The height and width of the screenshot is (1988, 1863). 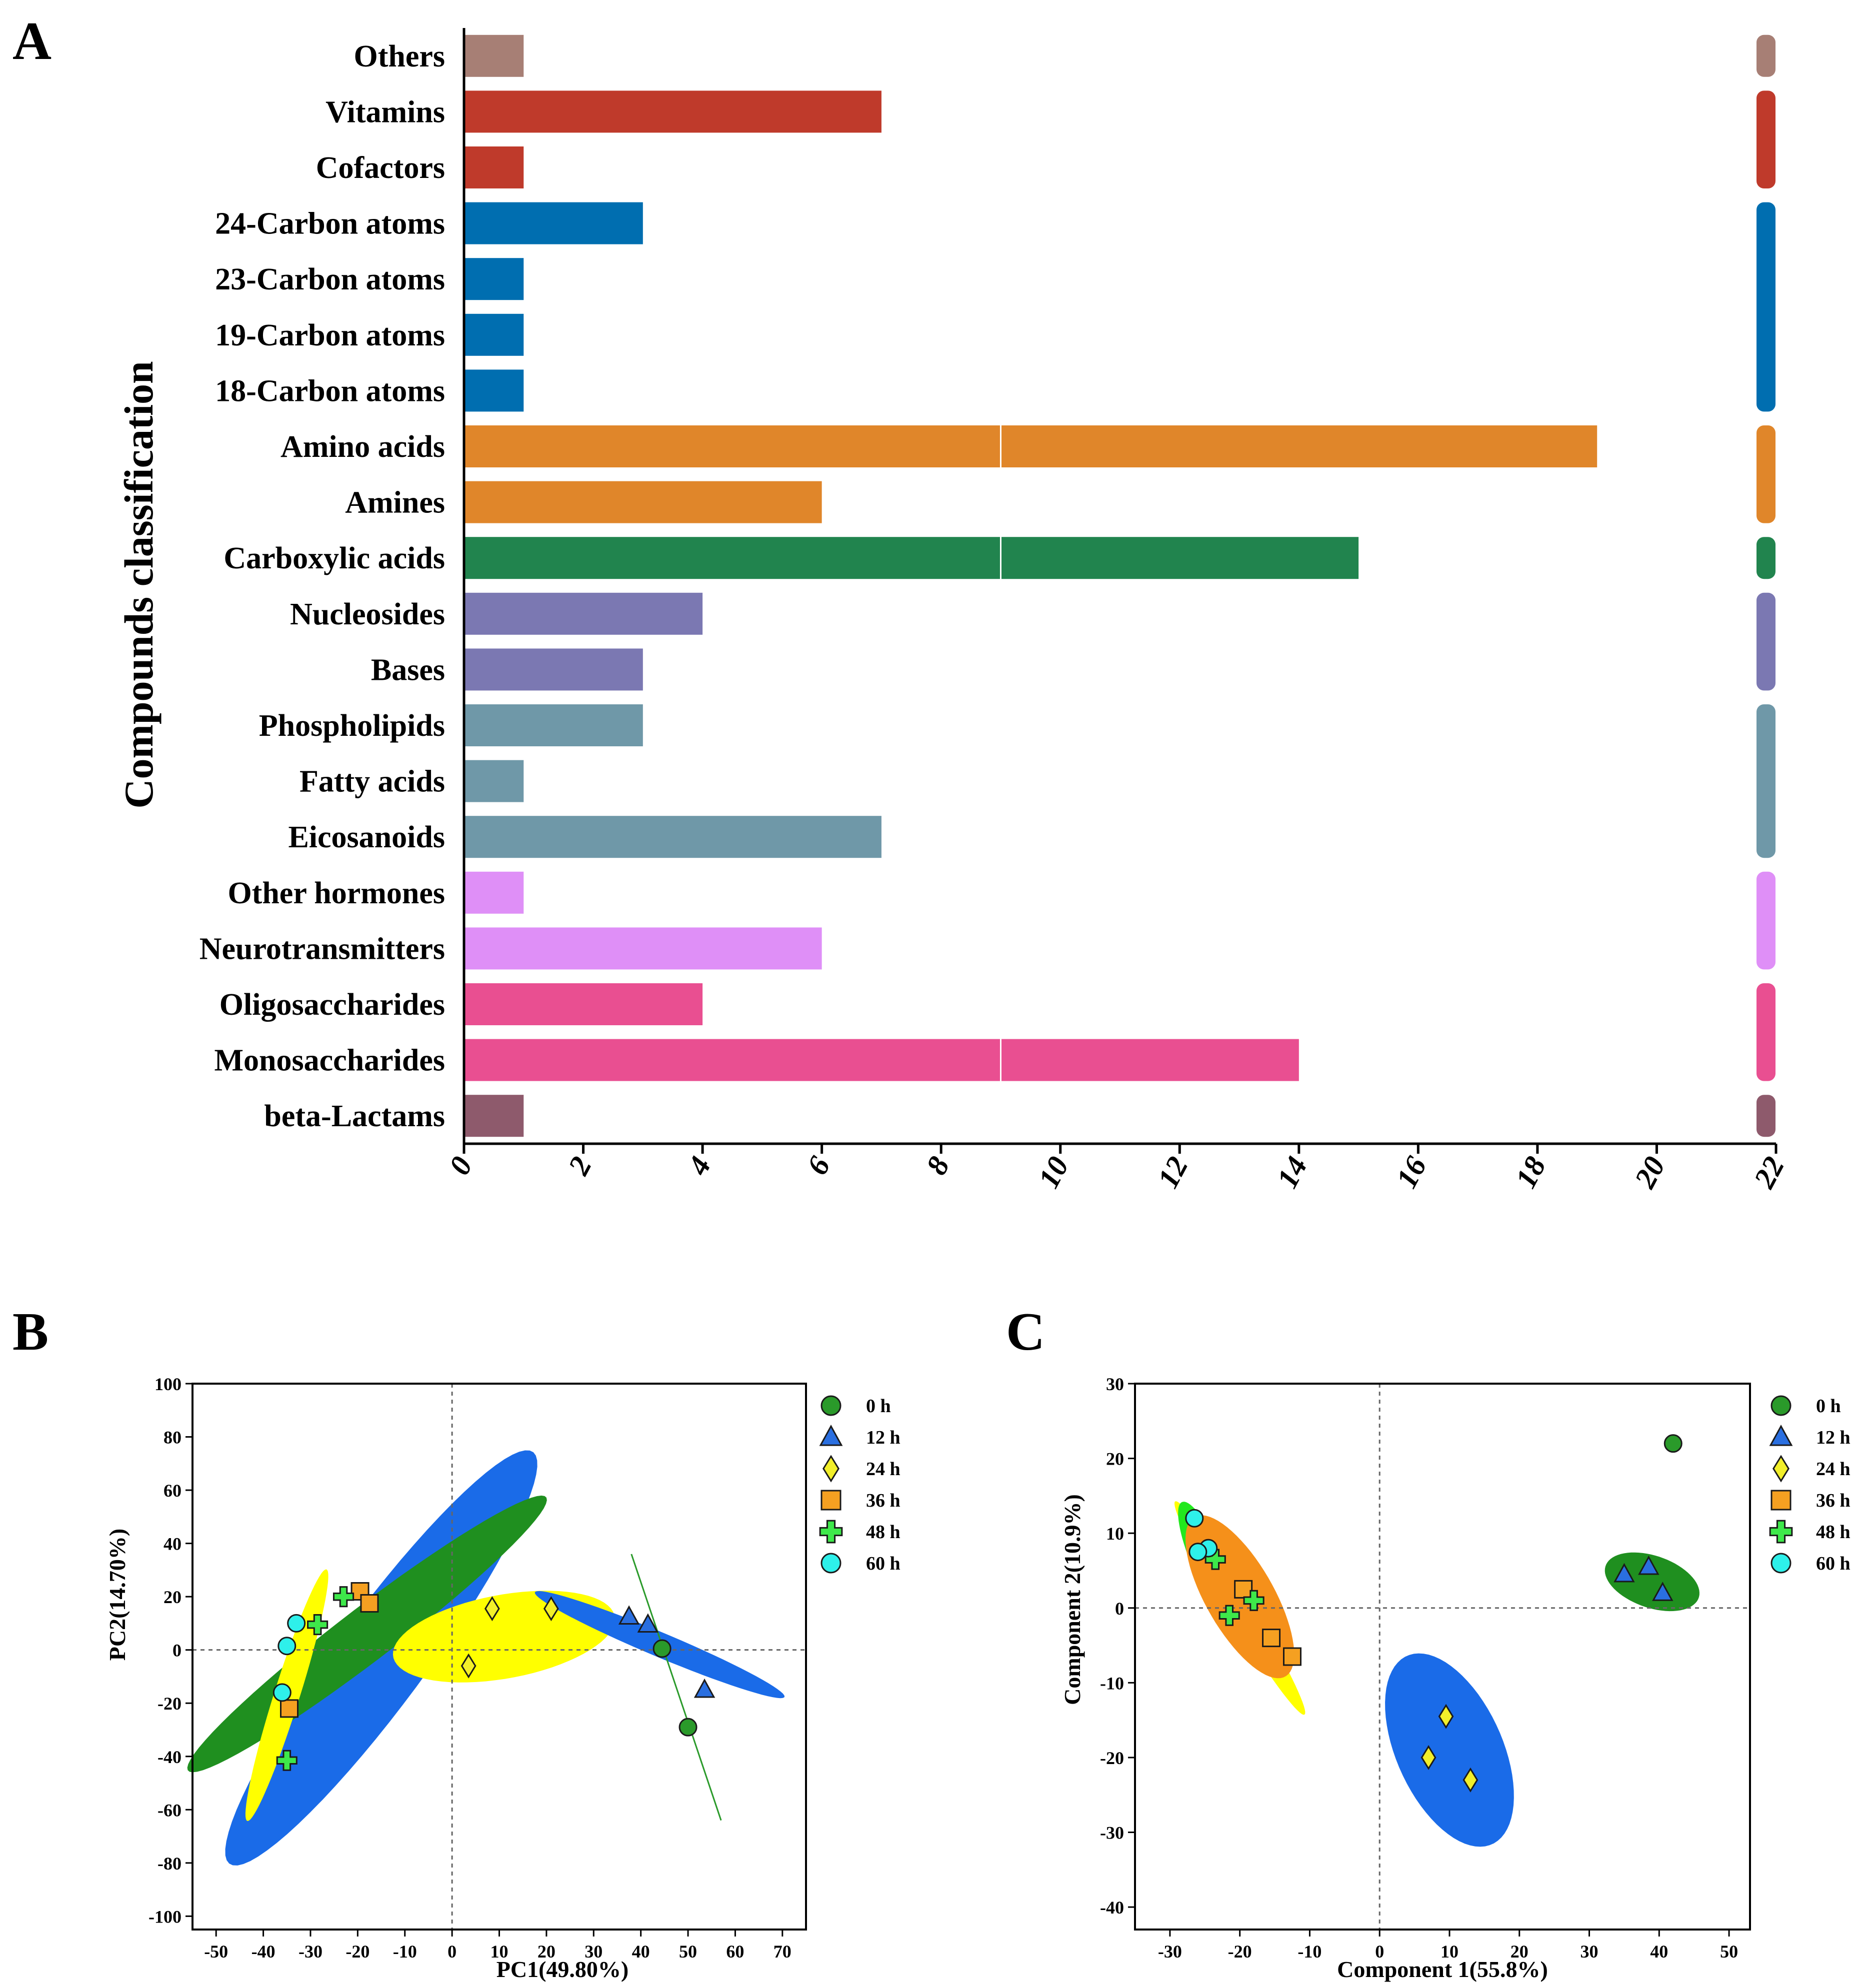 I want to click on legend-item-48-h: 48 h, so click(x=1809, y=1532).